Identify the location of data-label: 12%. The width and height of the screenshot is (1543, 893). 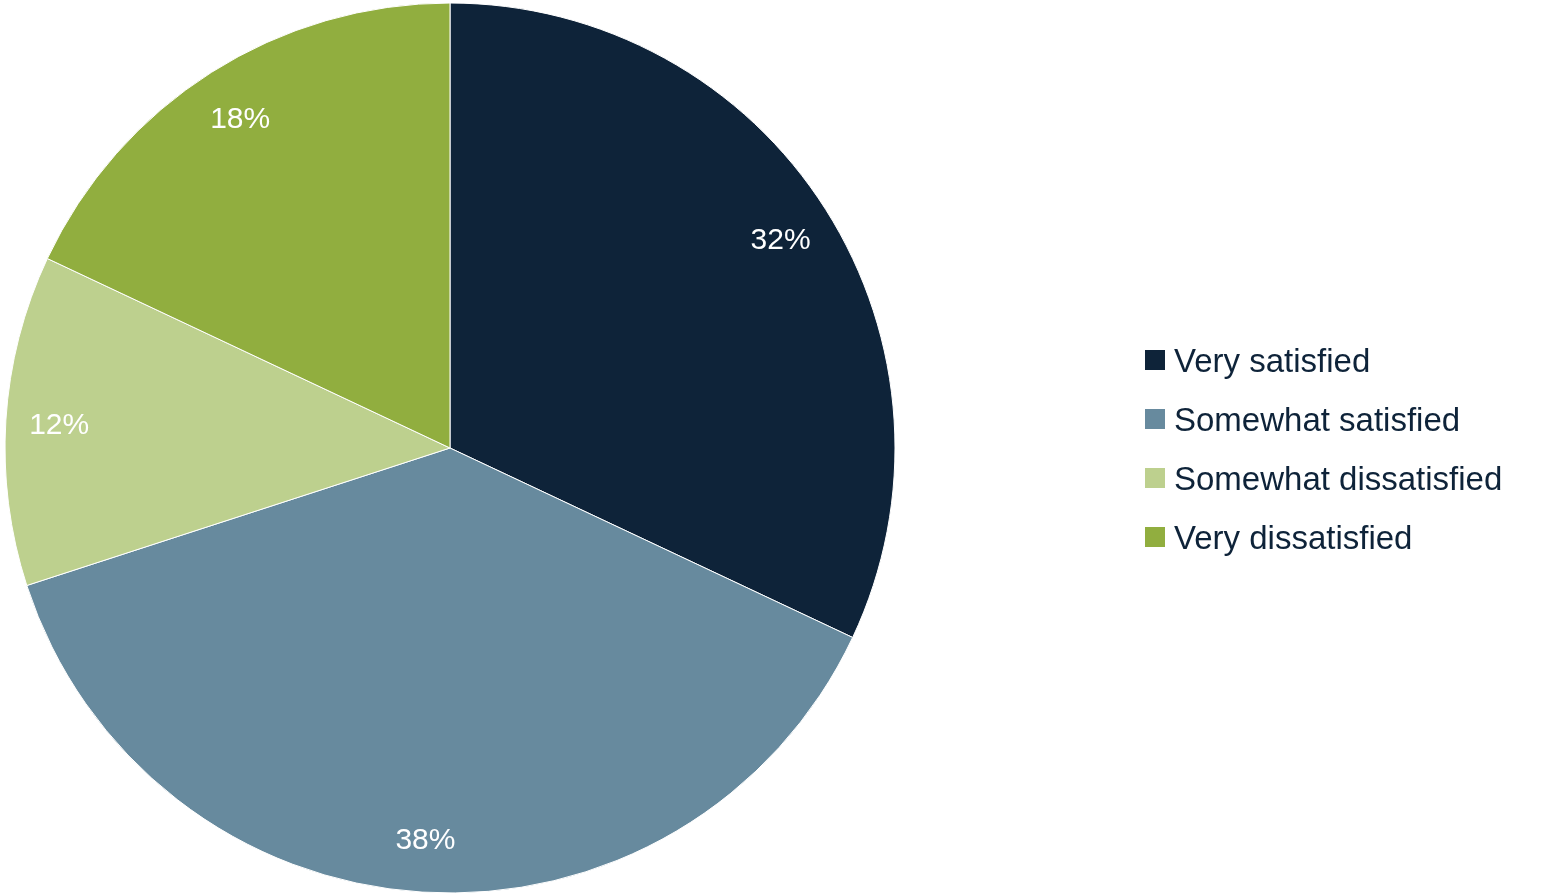
(59, 423).